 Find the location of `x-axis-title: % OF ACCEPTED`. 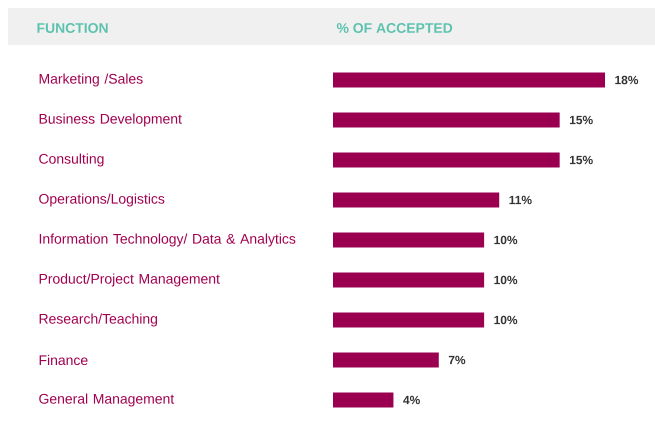

x-axis-title: % OF ACCEPTED is located at coordinates (394, 28).